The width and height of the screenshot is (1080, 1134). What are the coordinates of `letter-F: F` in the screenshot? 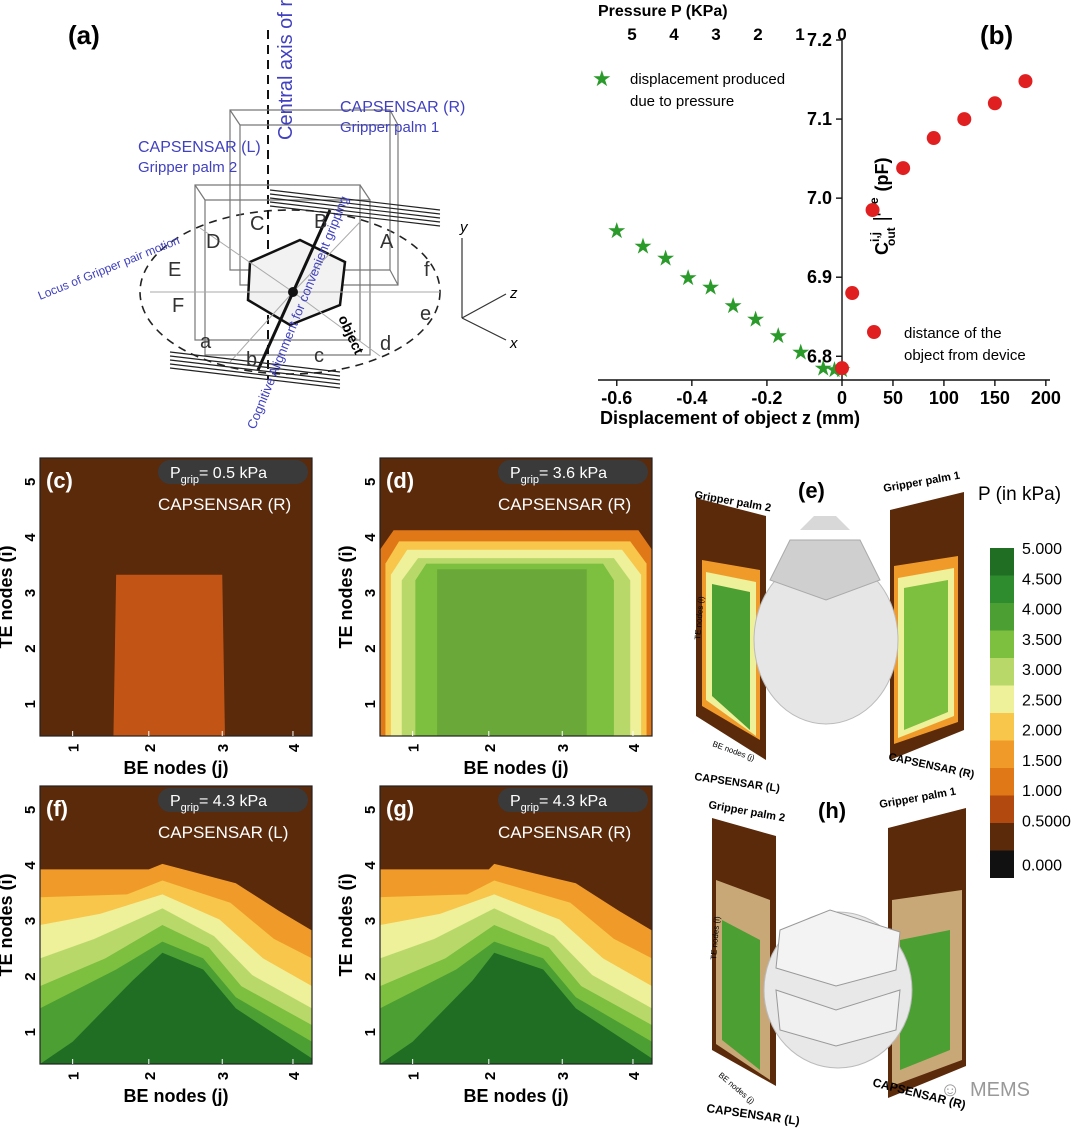 It's located at (178, 306).